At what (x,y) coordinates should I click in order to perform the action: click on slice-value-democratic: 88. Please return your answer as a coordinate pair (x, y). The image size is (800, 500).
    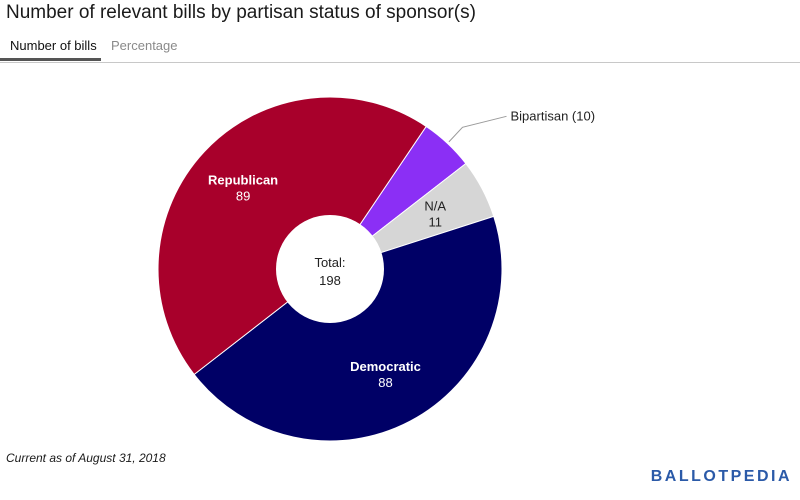
    Looking at the image, I should click on (385, 382).